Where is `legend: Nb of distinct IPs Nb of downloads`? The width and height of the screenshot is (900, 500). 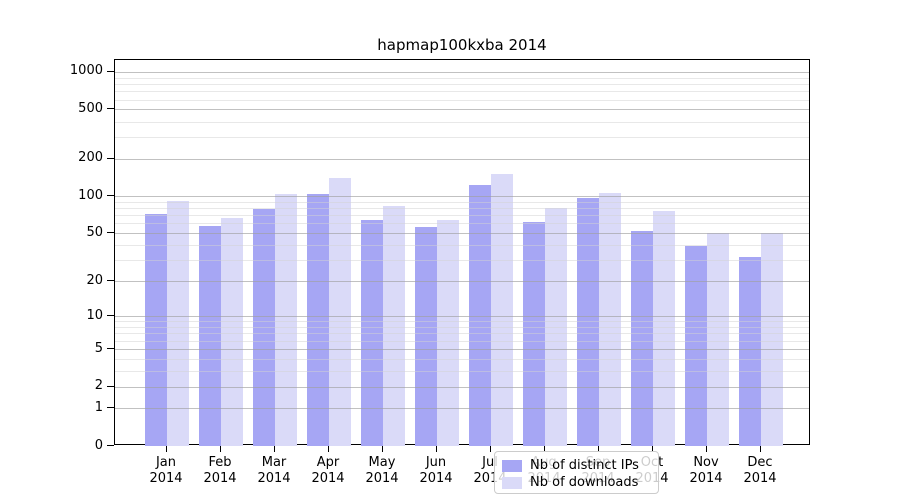
legend: Nb of distinct IPs Nb of downloads is located at coordinates (576, 472).